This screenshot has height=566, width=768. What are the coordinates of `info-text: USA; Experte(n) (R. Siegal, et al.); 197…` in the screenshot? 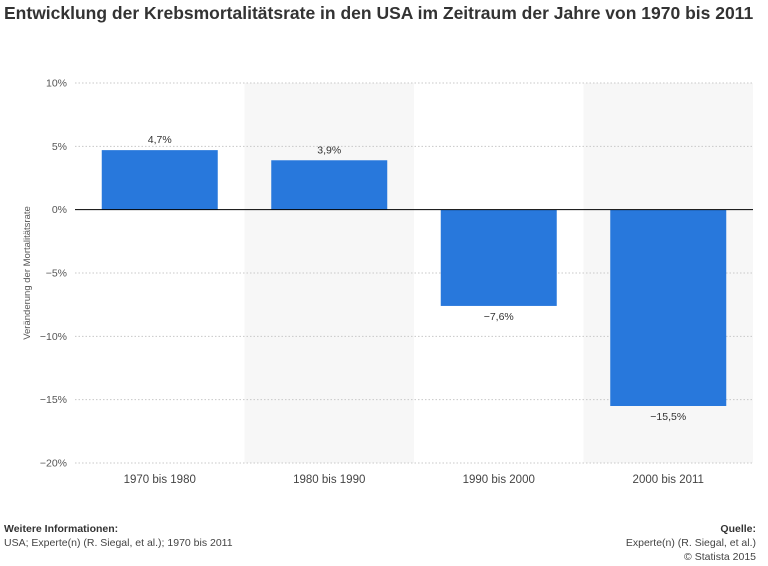 It's located at (118, 543).